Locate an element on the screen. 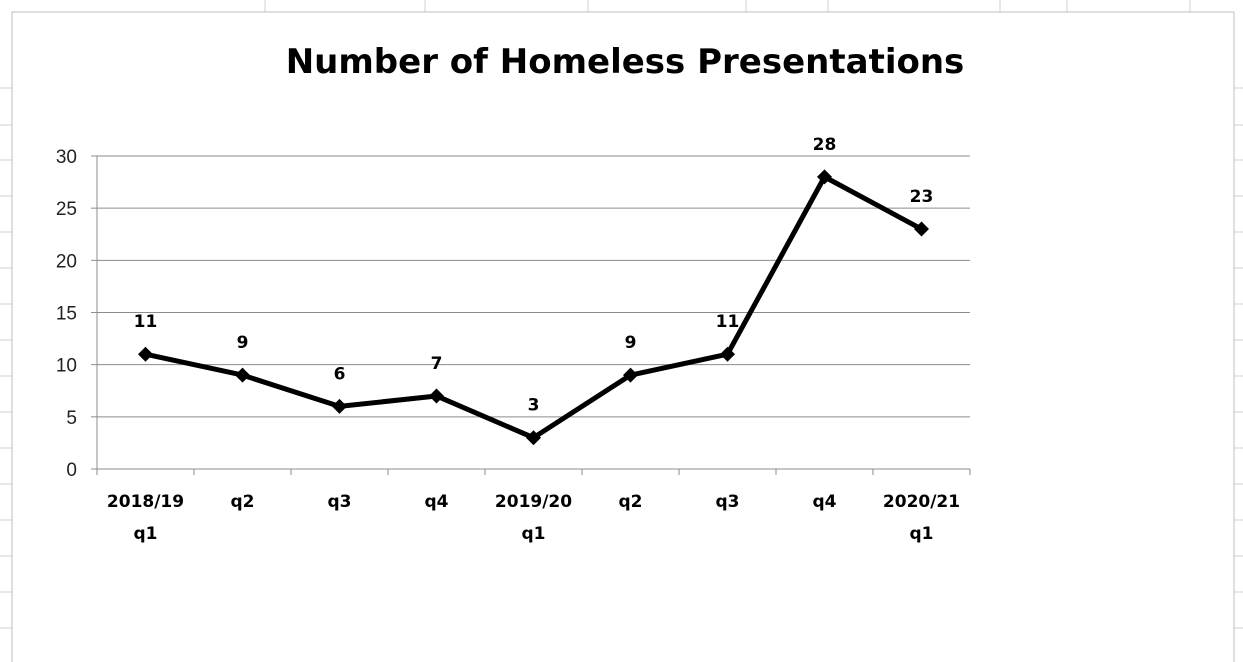 This screenshot has height=662, width=1243. data-label: 3 is located at coordinates (534, 406).